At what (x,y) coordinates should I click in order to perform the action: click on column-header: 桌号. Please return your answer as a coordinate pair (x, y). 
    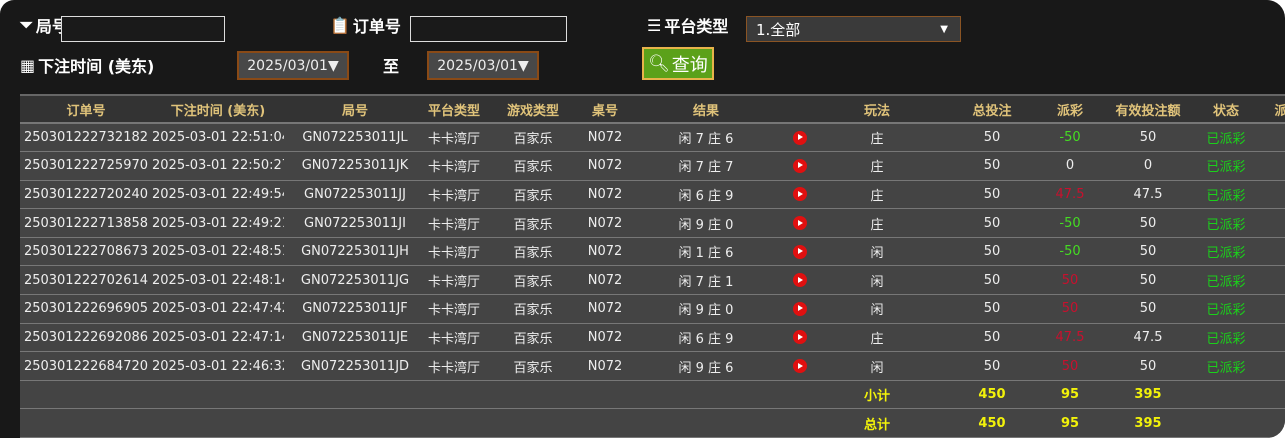
    Looking at the image, I should click on (605, 110).